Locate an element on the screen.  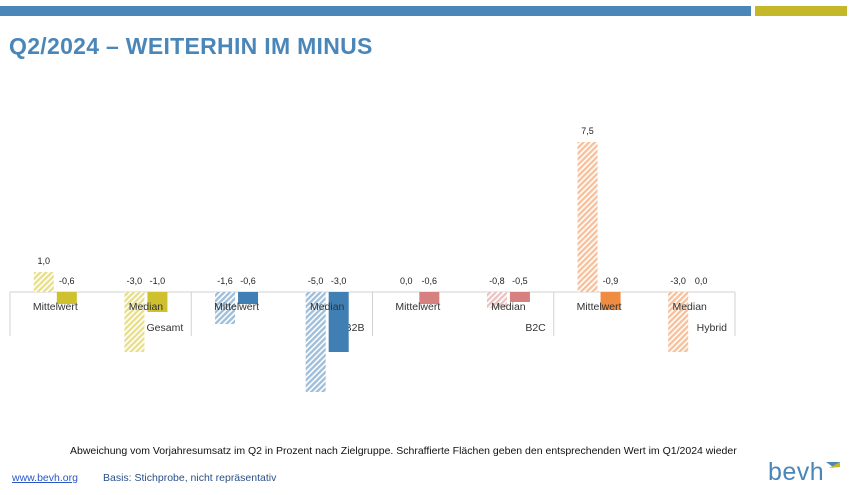
logo-mark-icon is located at coordinates (833, 465).